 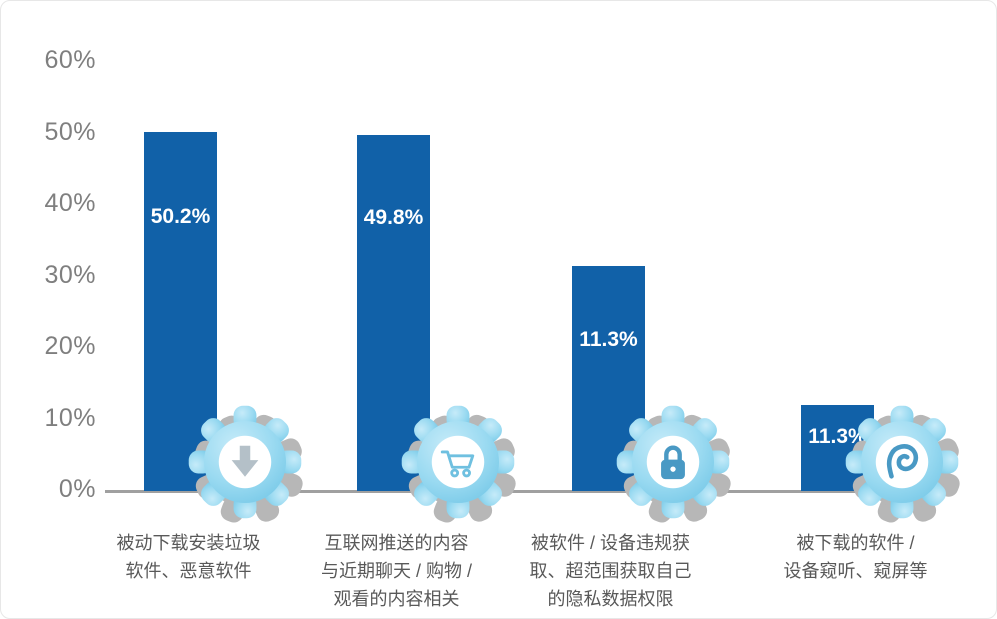 I want to click on category-label-line: 设备窥听、窥屏等, so click(x=855, y=571).